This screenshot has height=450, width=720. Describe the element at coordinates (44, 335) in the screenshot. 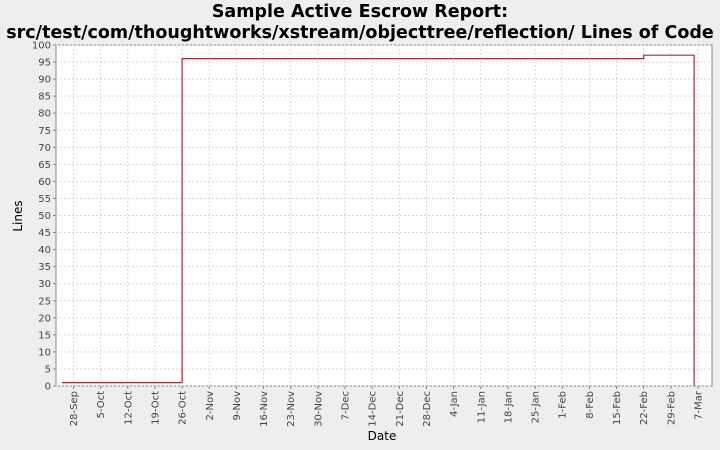

I see `y-tick-label: 15` at that location.